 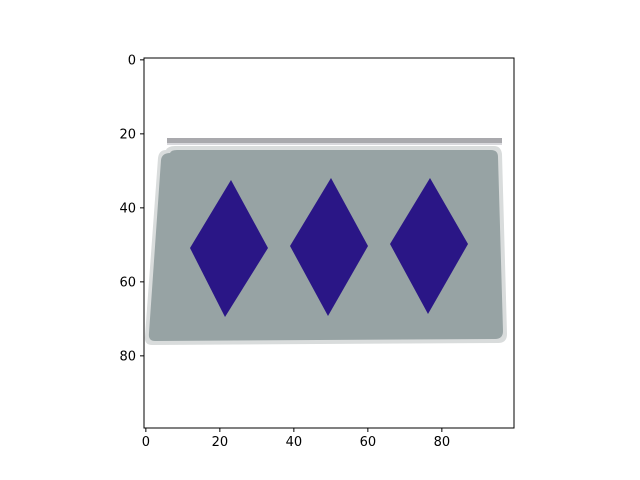 What do you see at coordinates (329, 247) in the screenshot?
I see `diamond-middle` at bounding box center [329, 247].